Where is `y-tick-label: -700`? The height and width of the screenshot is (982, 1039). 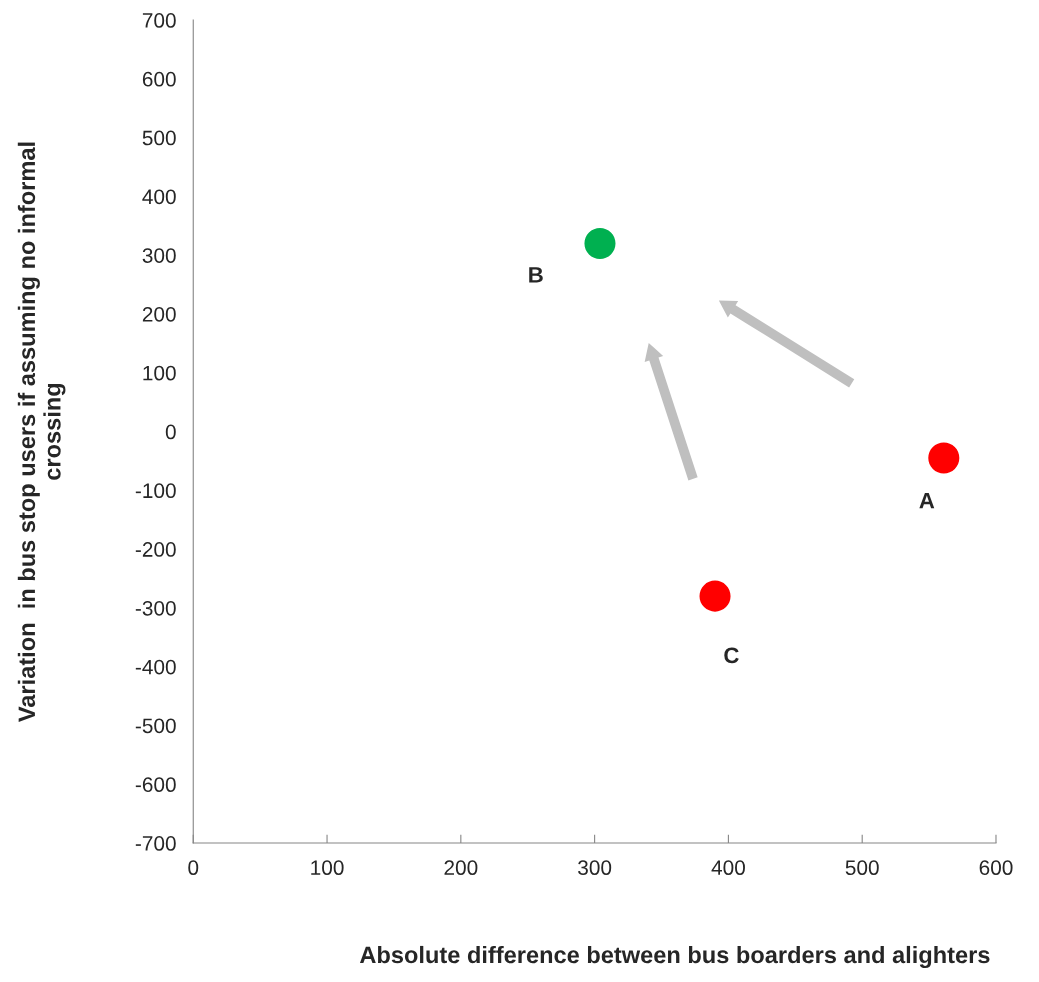
y-tick-label: -700 is located at coordinates (155, 843).